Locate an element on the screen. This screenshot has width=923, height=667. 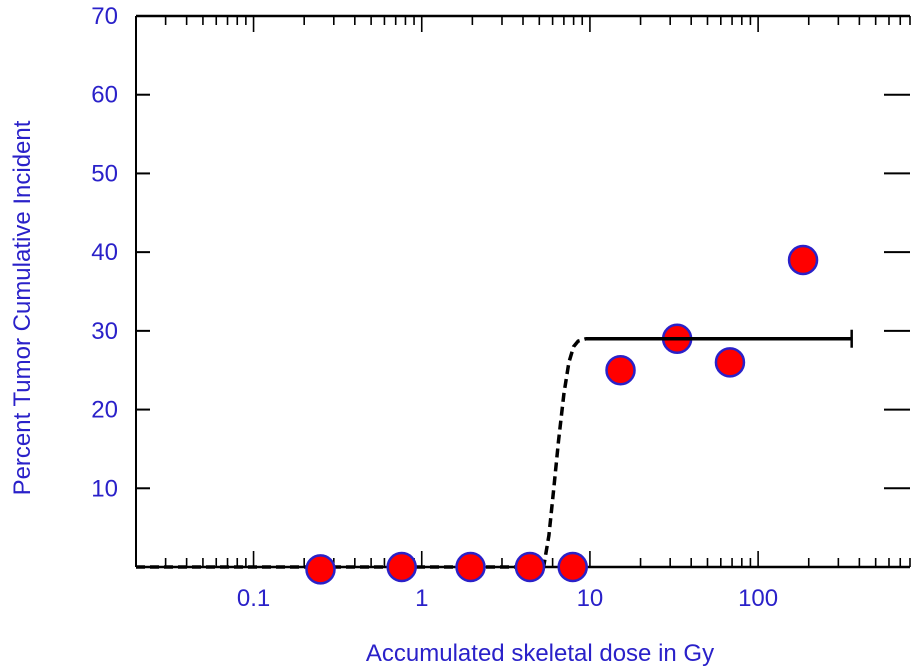
y-tick-label: 30 is located at coordinates (104, 331).